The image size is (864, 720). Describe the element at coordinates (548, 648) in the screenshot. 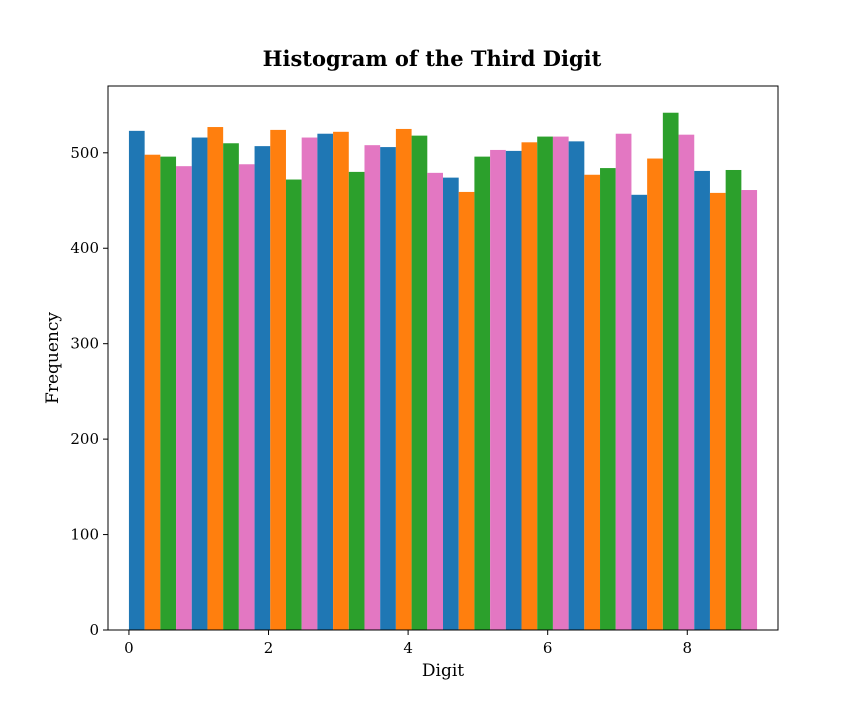

I see `x-tick-label: 6` at that location.